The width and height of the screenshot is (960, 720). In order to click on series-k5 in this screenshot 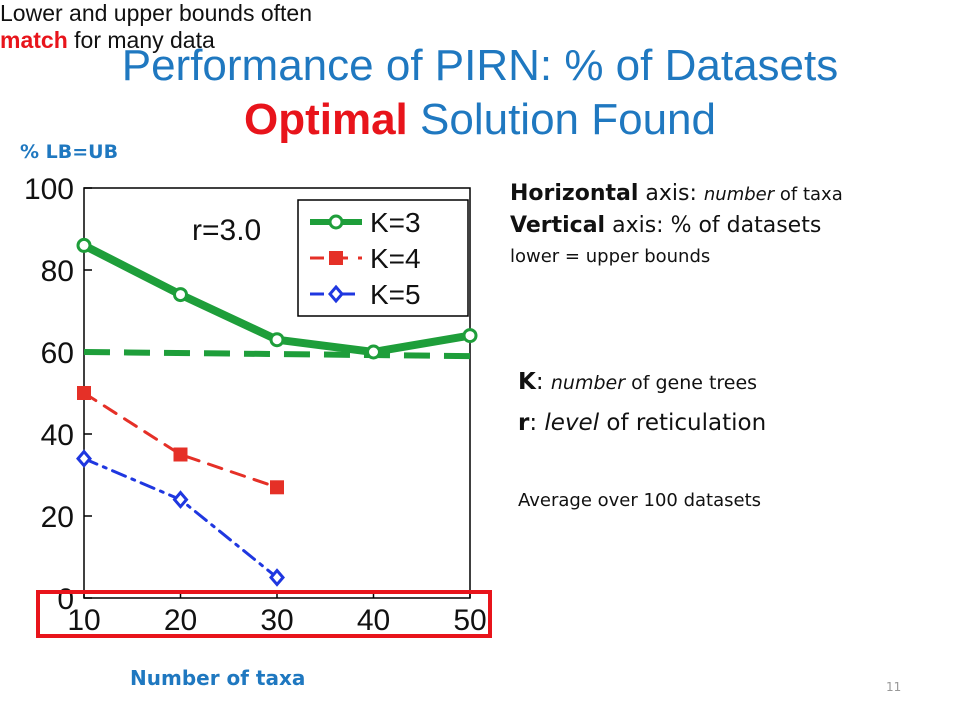, I will do `click(180, 518)`.